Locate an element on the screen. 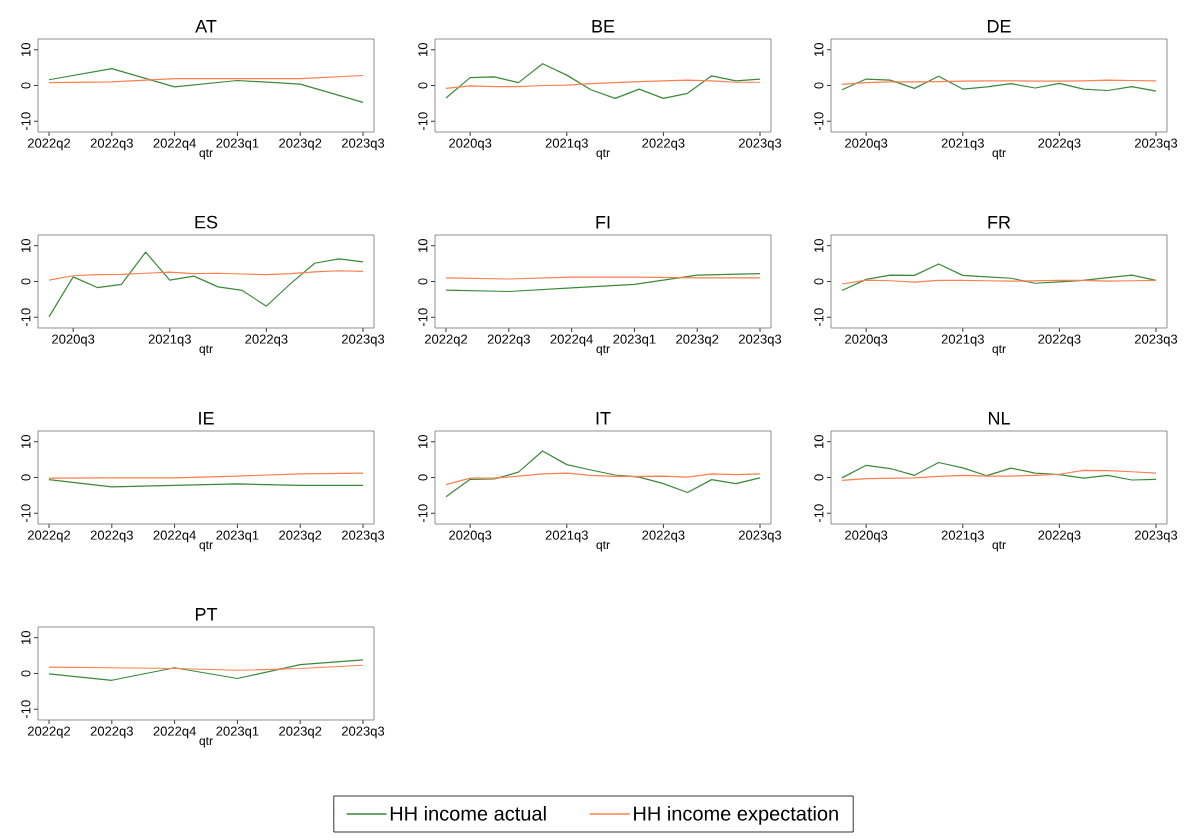 This screenshot has height=838, width=1187. chart-title: FI is located at coordinates (603, 222).